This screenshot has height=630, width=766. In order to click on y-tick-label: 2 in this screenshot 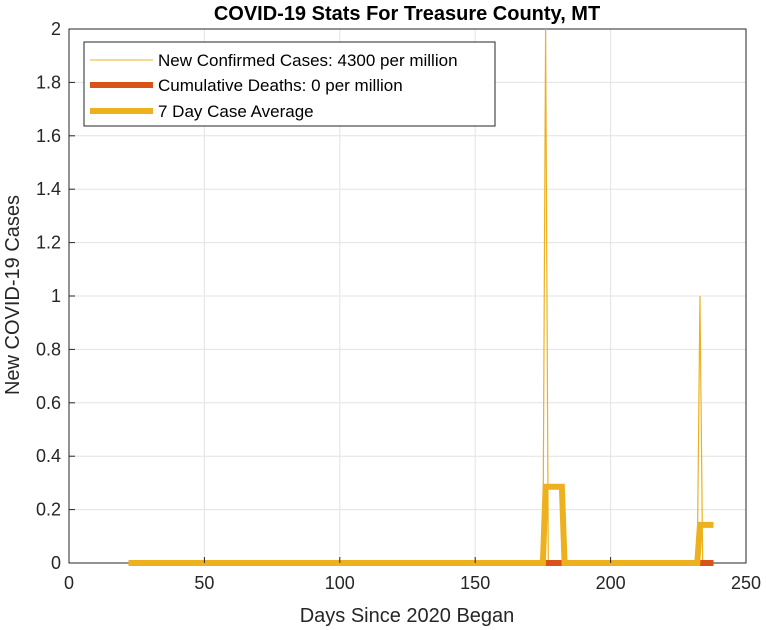, I will do `click(56, 29)`.